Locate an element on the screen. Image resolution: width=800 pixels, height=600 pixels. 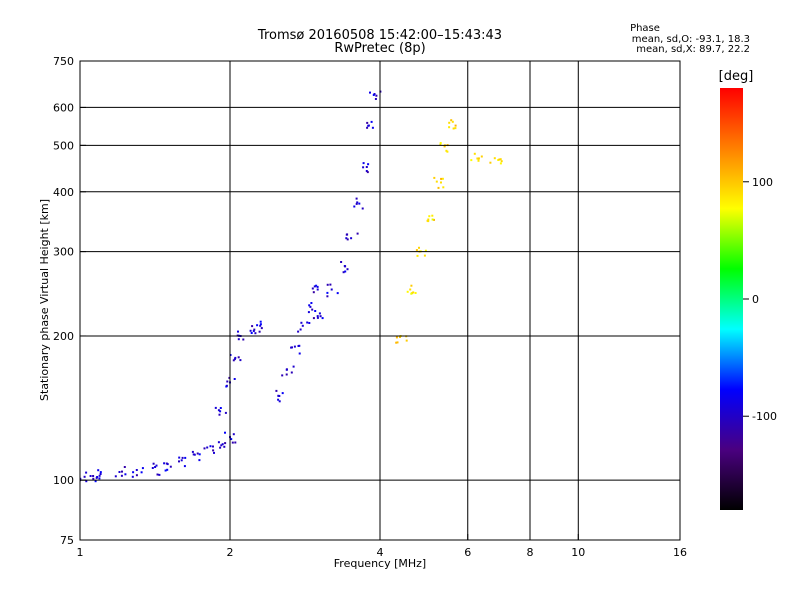
x-axis-label: Frequency [MHz] is located at coordinates (380, 563).